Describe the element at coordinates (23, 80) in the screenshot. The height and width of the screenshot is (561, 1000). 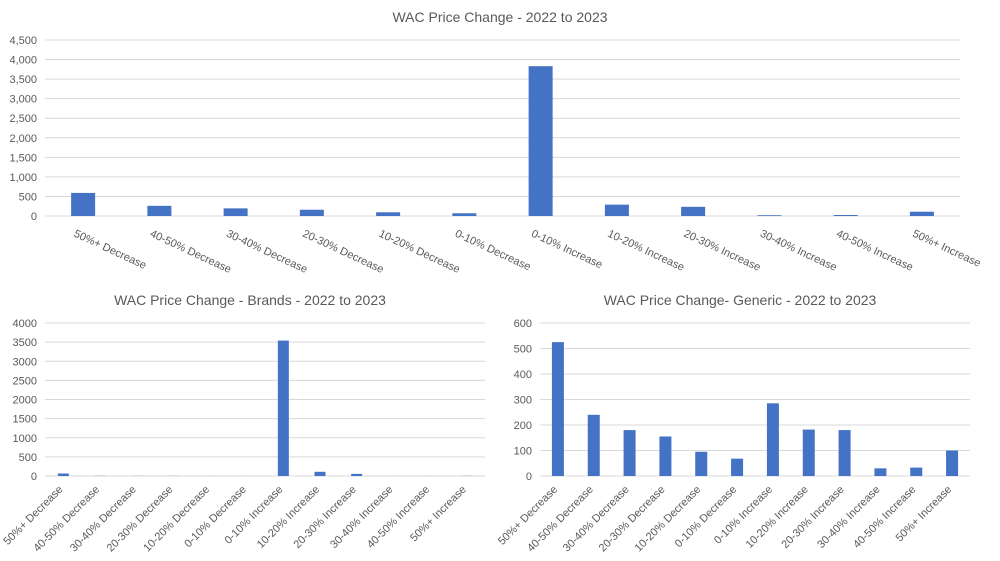
I see `y-tick-label: 3,500` at that location.